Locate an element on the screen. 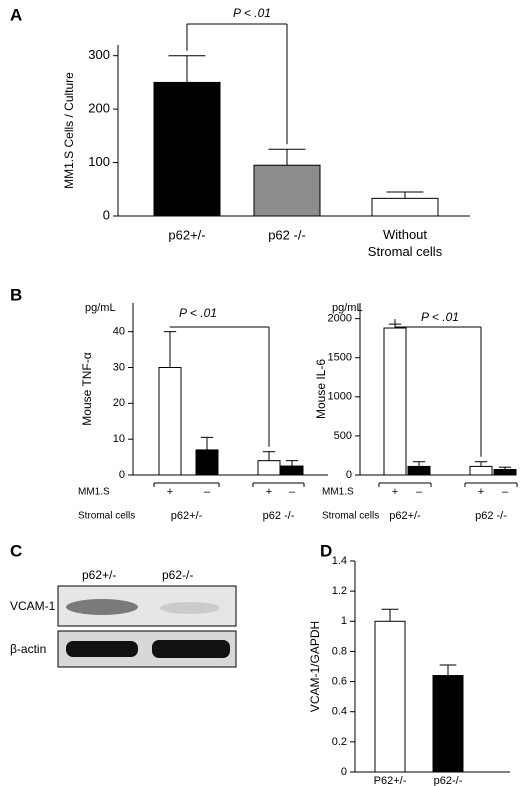  lane-label: p62+/- is located at coordinates (99, 575).